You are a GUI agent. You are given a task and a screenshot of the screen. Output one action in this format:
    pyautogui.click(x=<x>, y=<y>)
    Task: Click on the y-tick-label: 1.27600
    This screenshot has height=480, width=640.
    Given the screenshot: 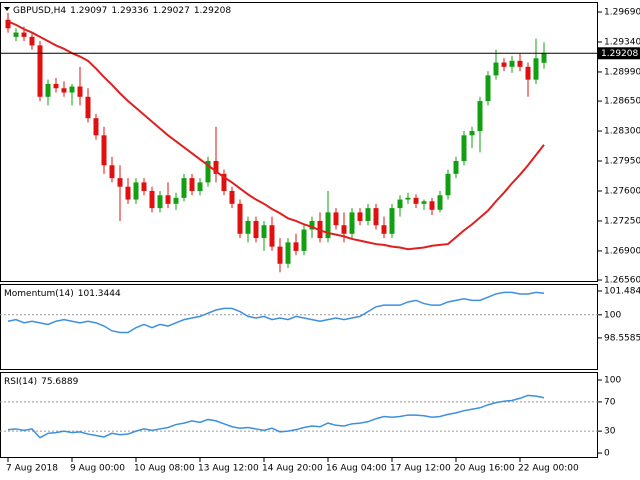 What is the action you would take?
    pyautogui.click(x=622, y=191)
    